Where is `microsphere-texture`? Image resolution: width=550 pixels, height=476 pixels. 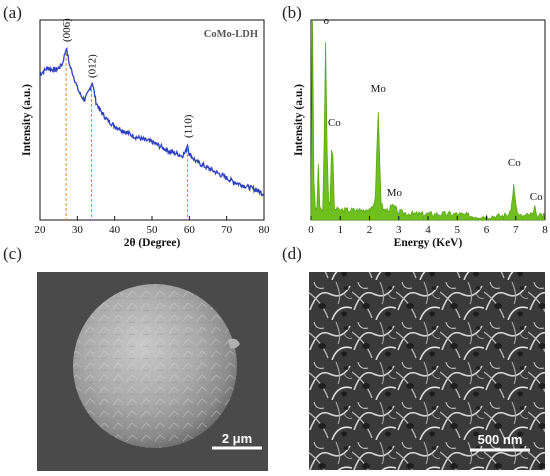 microsphere-texture is located at coordinates (155, 366).